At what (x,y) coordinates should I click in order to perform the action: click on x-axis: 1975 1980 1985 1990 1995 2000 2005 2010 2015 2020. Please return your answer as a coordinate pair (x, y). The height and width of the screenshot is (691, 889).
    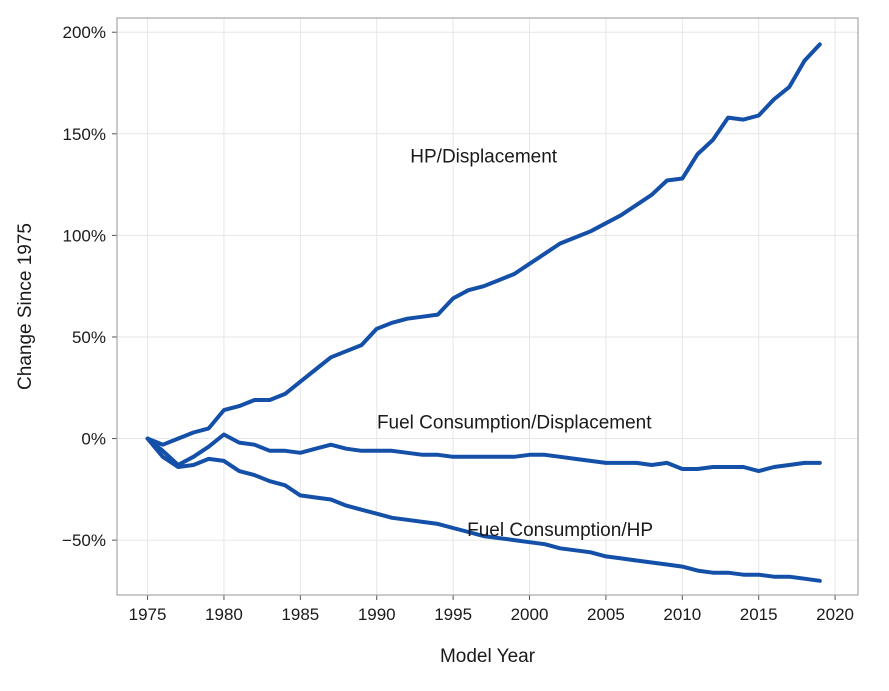
    Looking at the image, I should click on (491, 609).